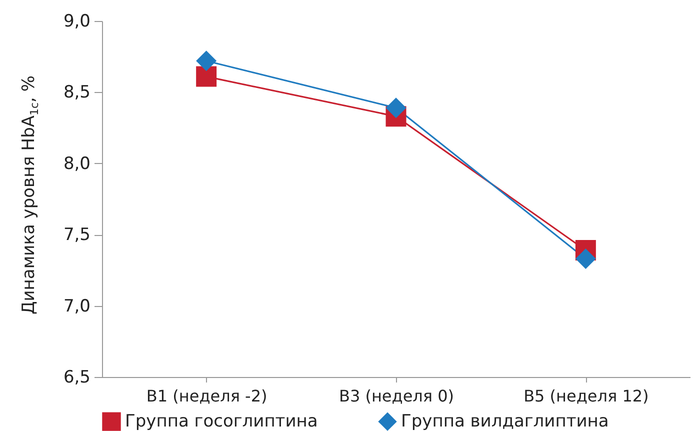 The image size is (696, 431). What do you see at coordinates (76, 378) in the screenshot?
I see `y-tick-label: 6,5` at bounding box center [76, 378].